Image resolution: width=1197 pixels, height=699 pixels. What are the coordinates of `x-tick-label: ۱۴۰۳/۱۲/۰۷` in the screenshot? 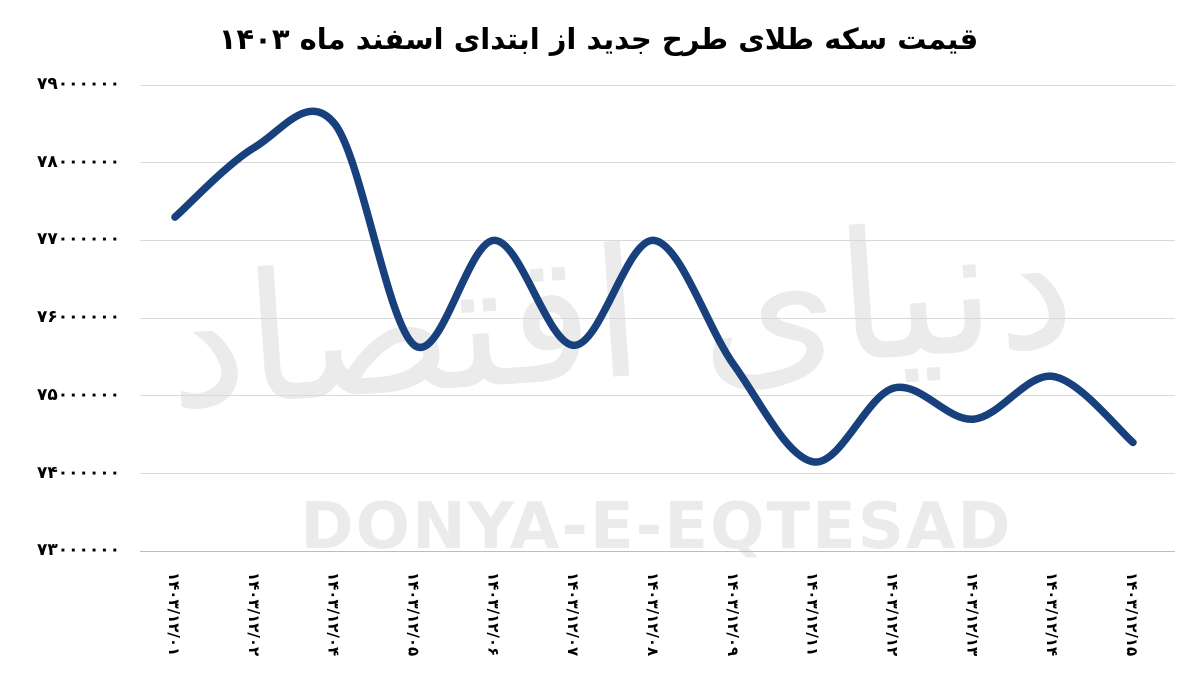 It's located at (573, 614).